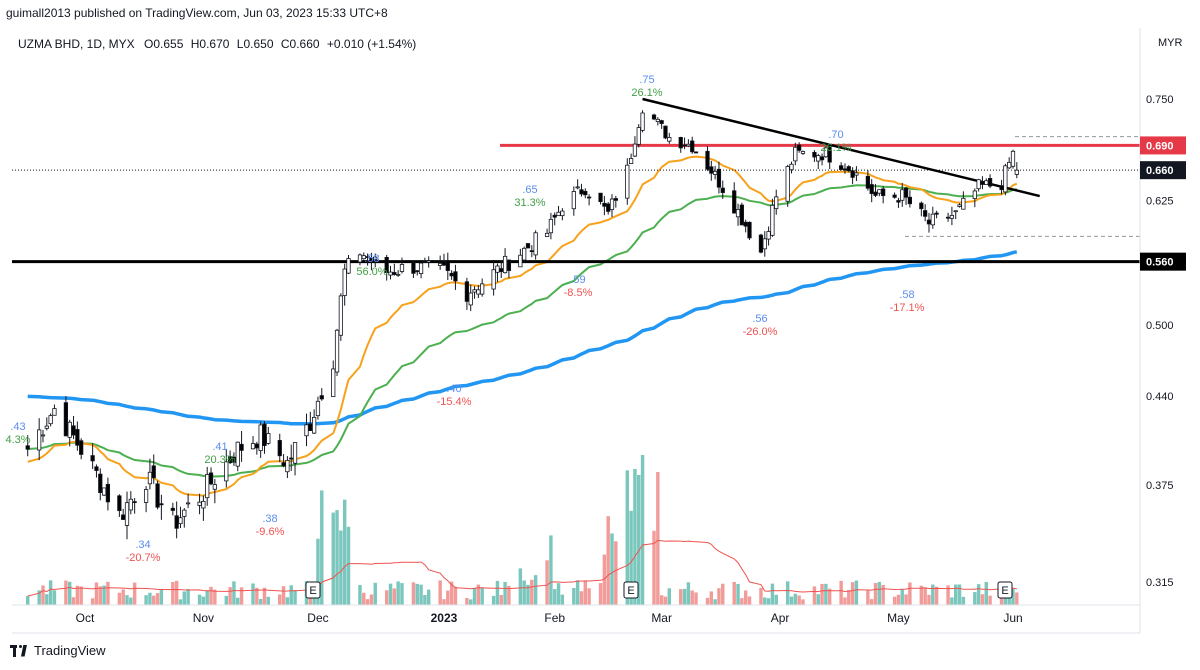 The width and height of the screenshot is (1200, 670). I want to click on symbol-name: UZMA BHD, 1D, MYX, so click(76, 44).